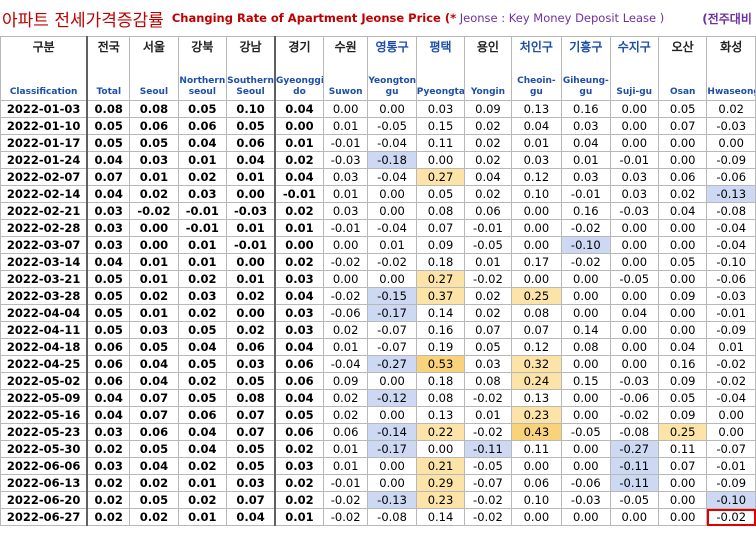  I want to click on cell-total: 0.05, so click(108, 143).